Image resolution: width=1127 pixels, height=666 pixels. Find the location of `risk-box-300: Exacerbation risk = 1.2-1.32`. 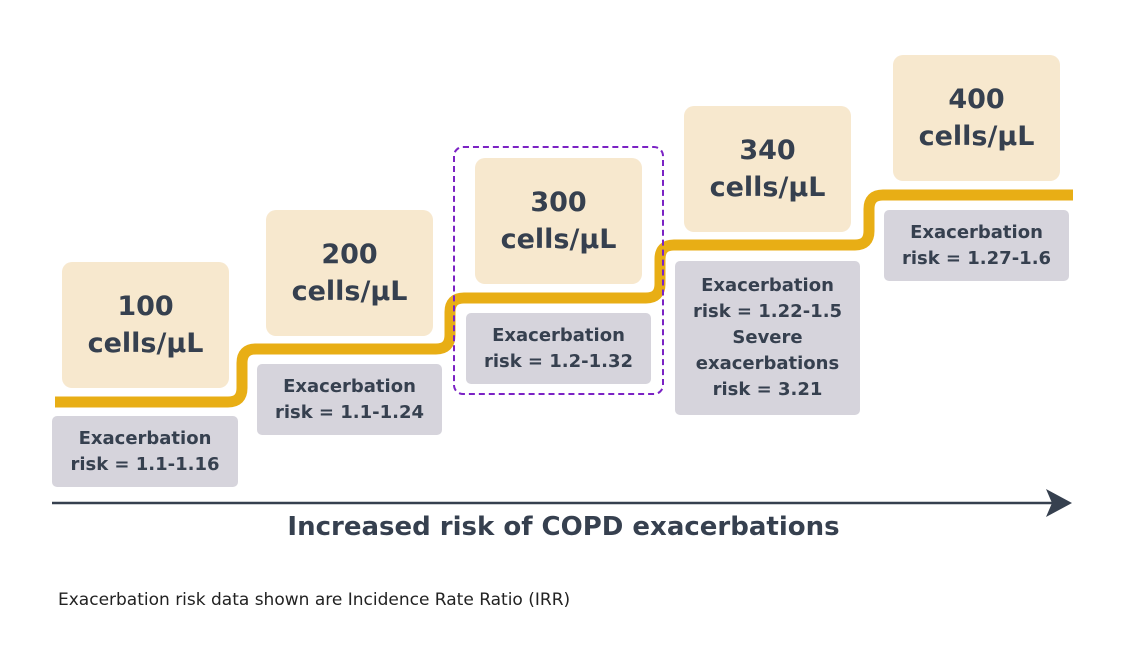

risk-box-300: Exacerbation risk = 1.2-1.32 is located at coordinates (558, 348).